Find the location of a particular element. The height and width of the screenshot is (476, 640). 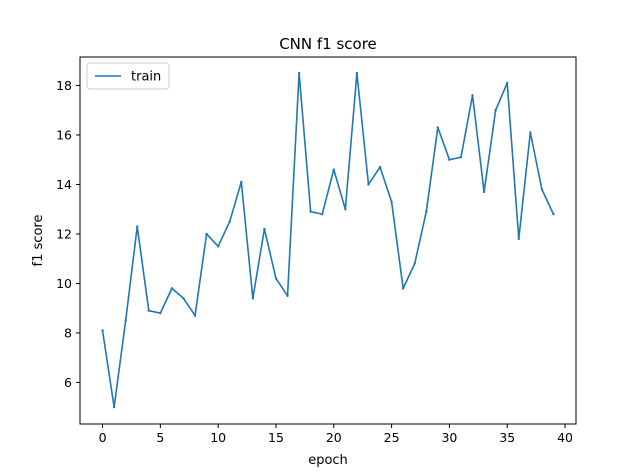

x-tick-label: 40 is located at coordinates (565, 437).